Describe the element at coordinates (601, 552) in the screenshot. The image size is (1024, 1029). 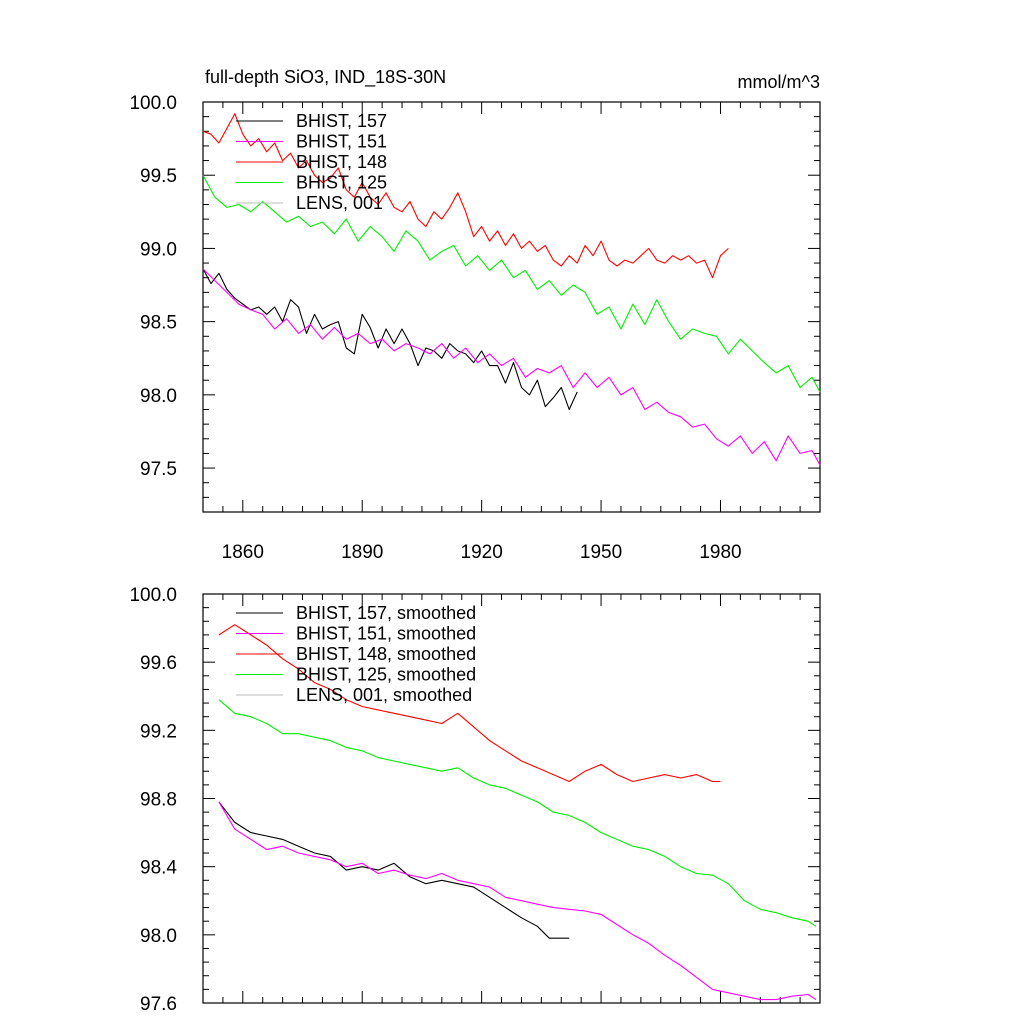
I see `x-tick-label: 1950` at that location.